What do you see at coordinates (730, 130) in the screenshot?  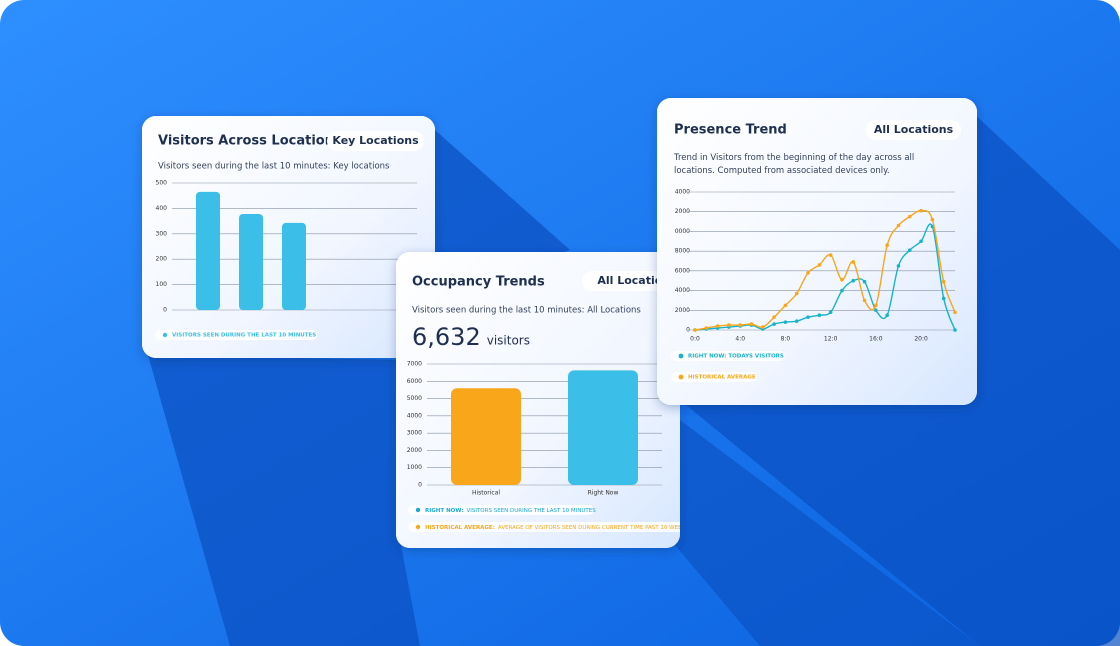 I see `card-title: Presence Trend` at bounding box center [730, 130].